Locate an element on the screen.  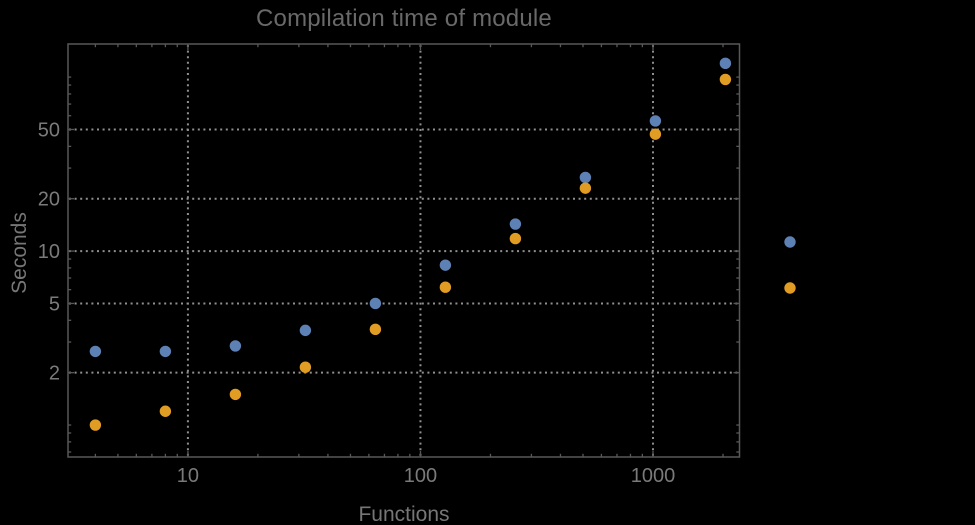
chart-title: Compilation time of module is located at coordinates (403, 18).